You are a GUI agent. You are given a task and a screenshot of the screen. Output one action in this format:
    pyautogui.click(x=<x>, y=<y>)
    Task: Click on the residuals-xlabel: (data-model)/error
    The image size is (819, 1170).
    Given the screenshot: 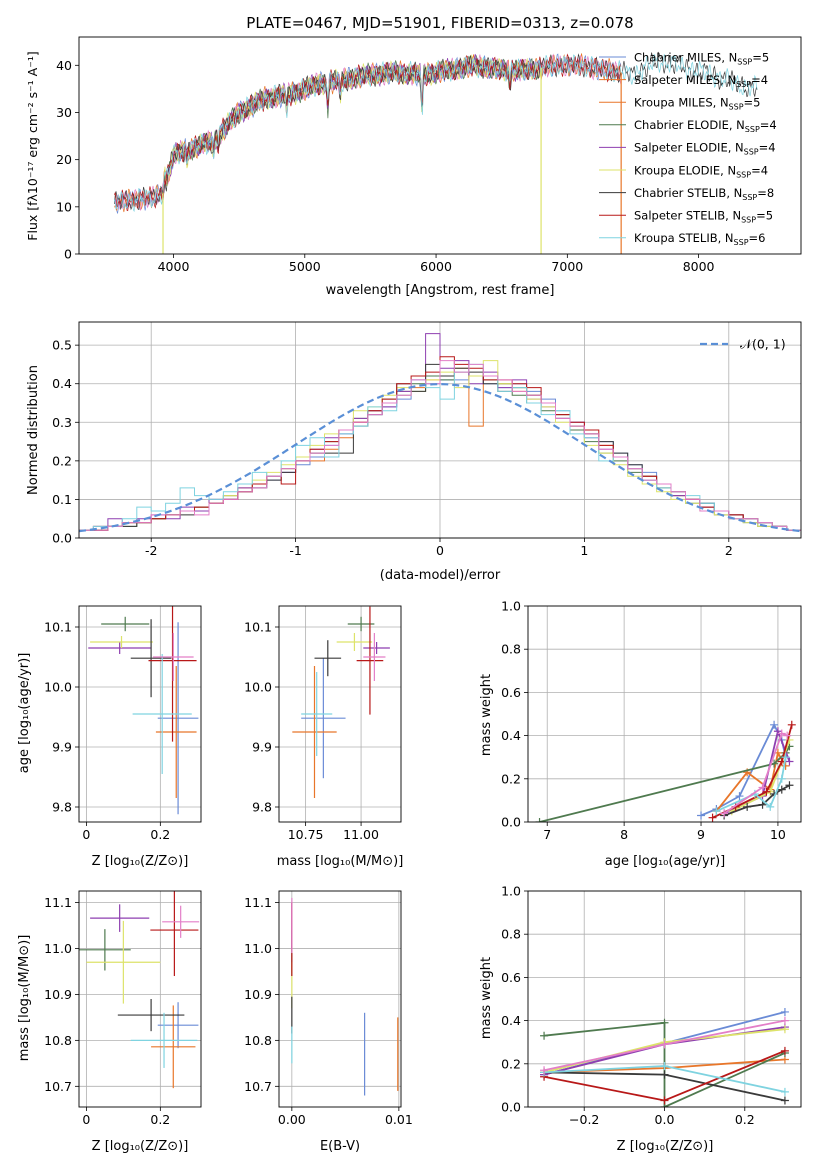 What is the action you would take?
    pyautogui.click(x=440, y=575)
    